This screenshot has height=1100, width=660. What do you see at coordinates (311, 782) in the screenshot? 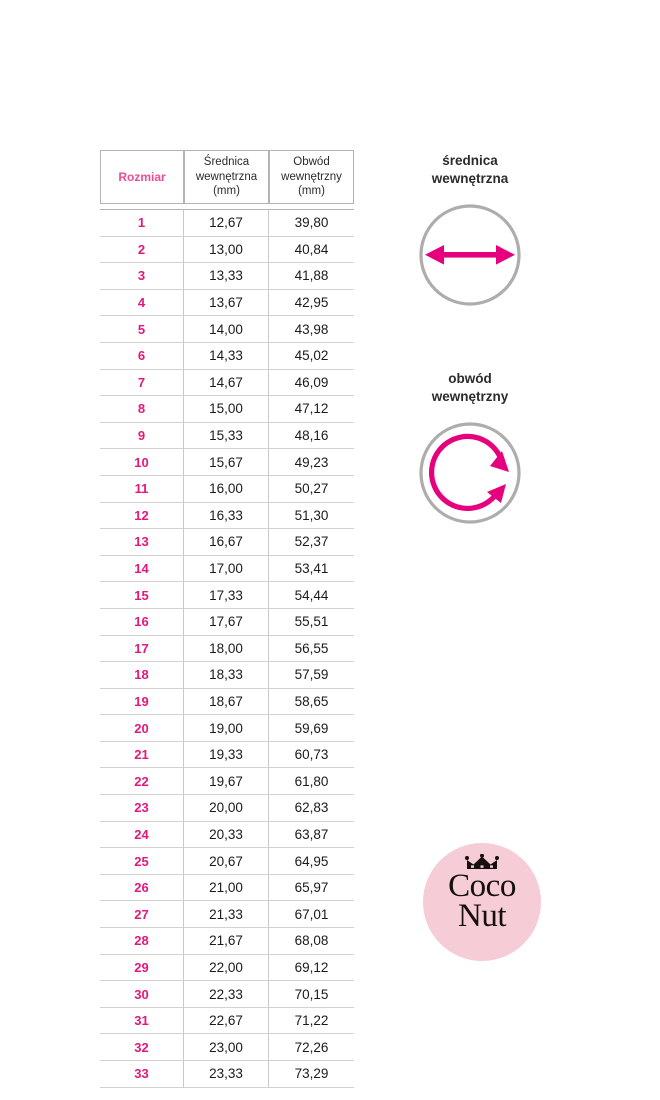
I see `cell-inner-circumference: 61,80` at bounding box center [311, 782].